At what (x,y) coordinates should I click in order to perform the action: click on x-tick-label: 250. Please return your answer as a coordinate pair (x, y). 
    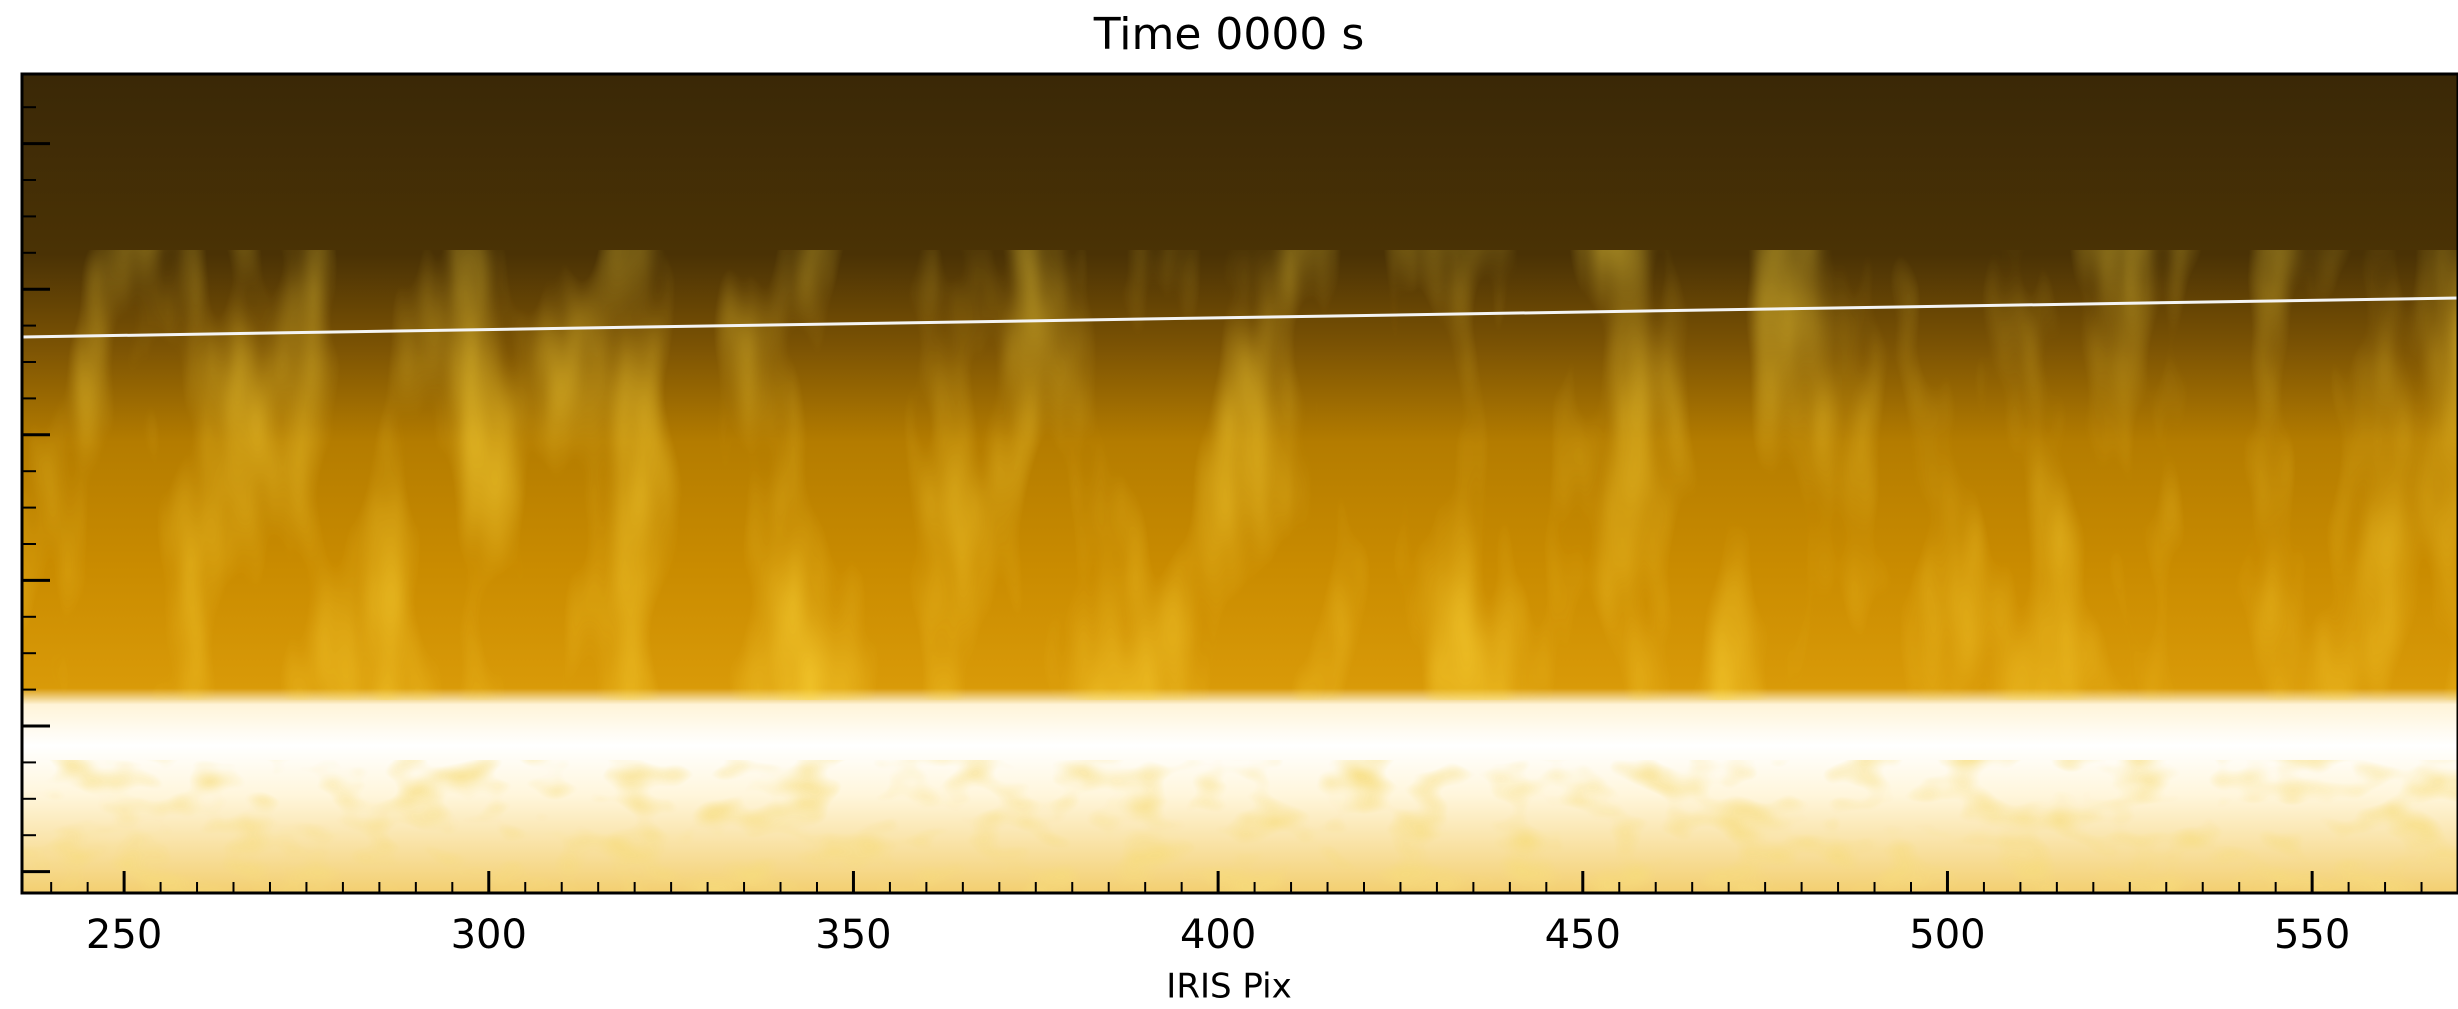
    Looking at the image, I should click on (124, 935).